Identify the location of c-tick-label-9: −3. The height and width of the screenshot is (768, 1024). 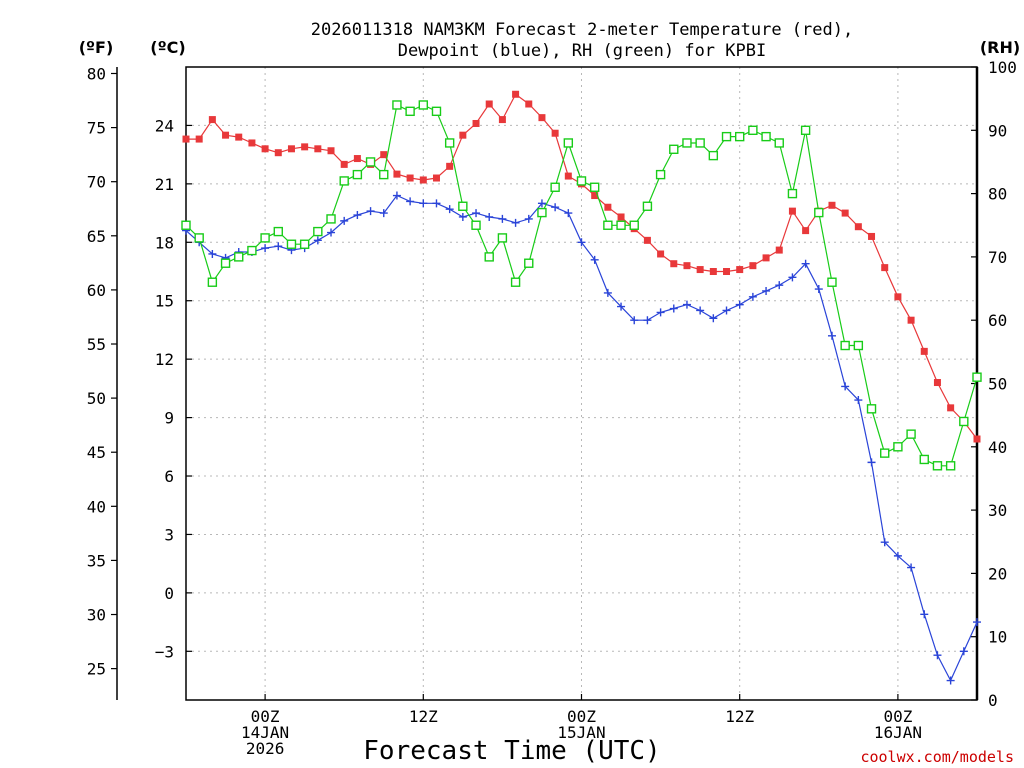
(164, 651).